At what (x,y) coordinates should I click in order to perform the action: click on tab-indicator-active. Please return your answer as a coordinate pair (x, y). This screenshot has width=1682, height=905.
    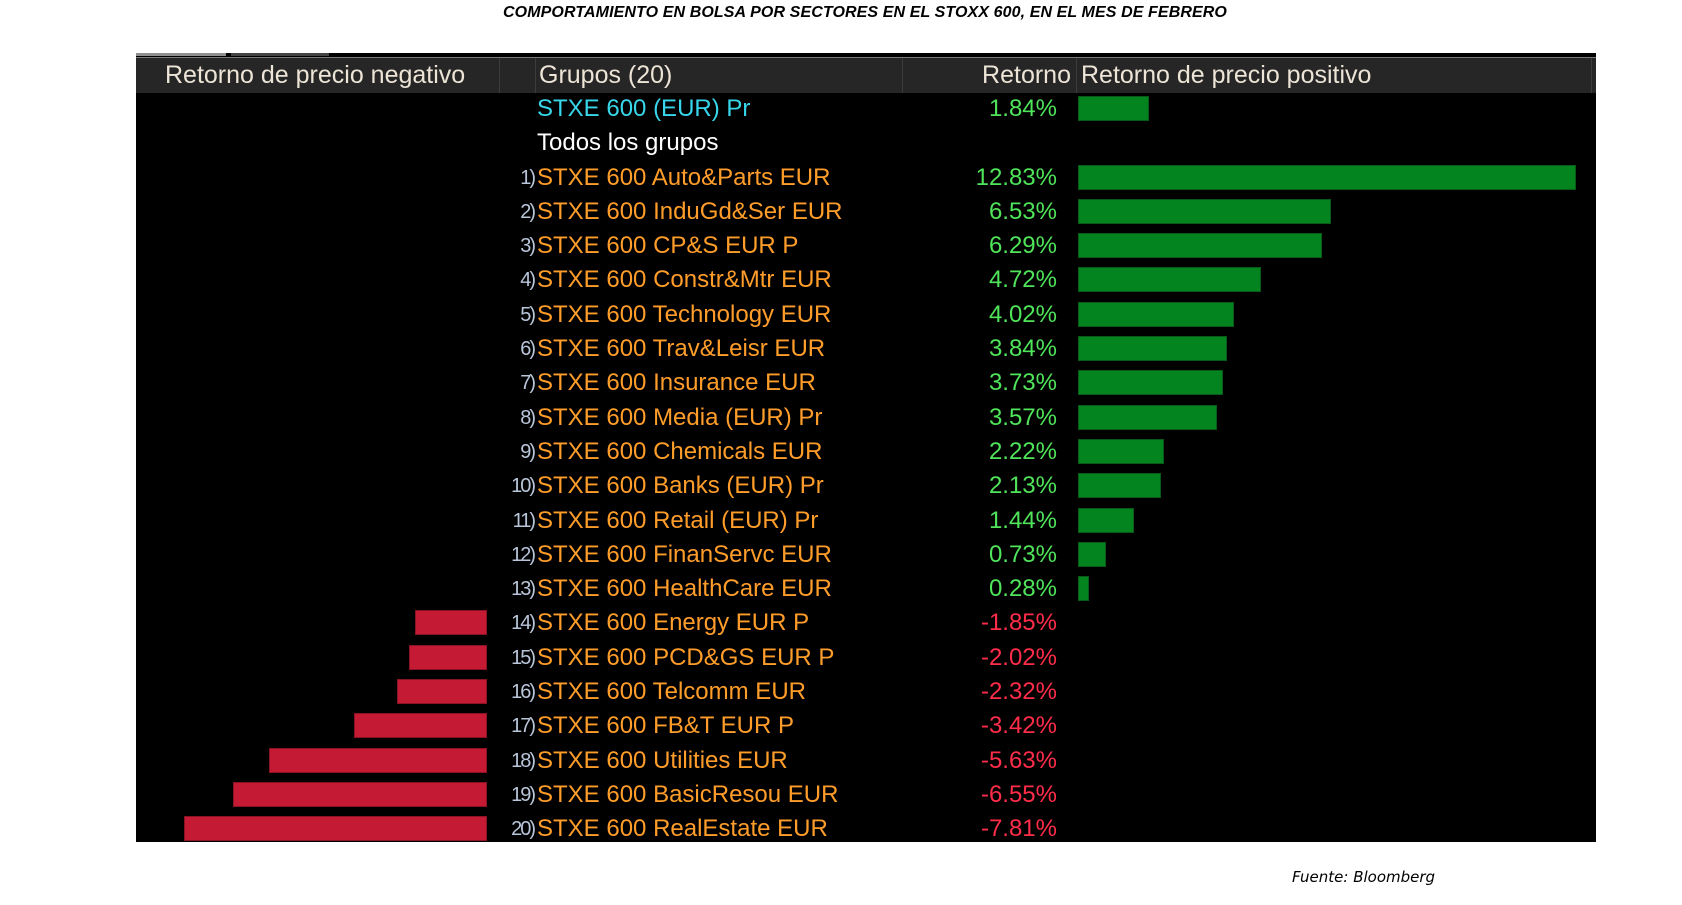
    Looking at the image, I should click on (181, 54).